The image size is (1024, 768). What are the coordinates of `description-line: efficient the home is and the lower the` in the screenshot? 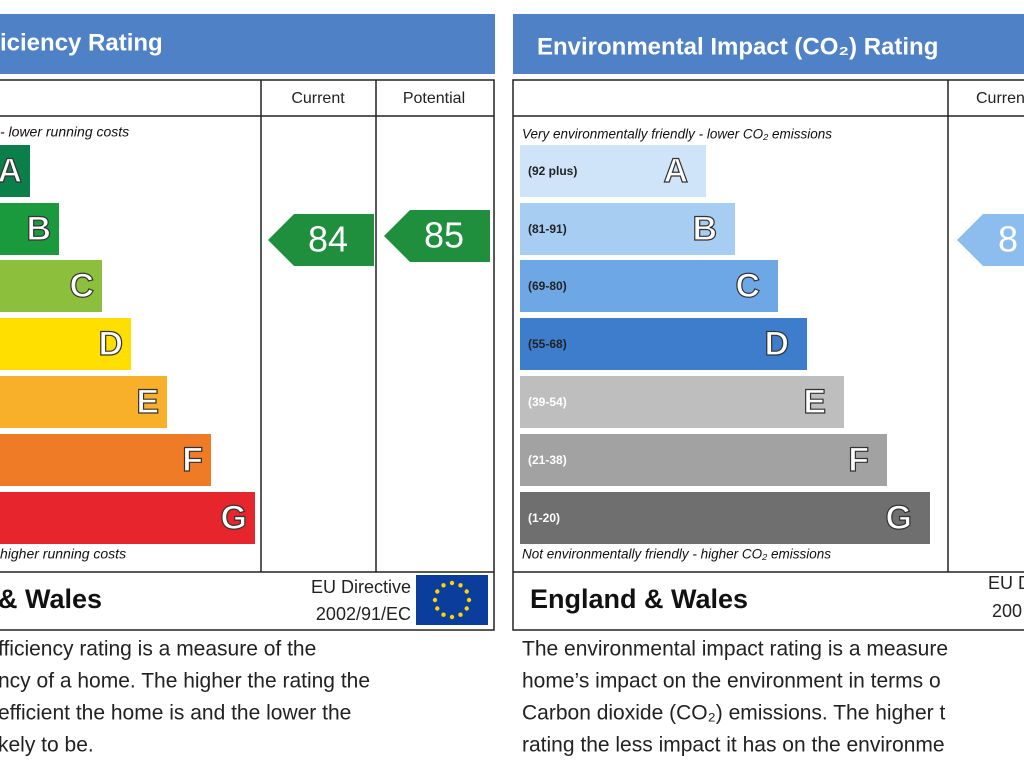 It's located at (175, 713).